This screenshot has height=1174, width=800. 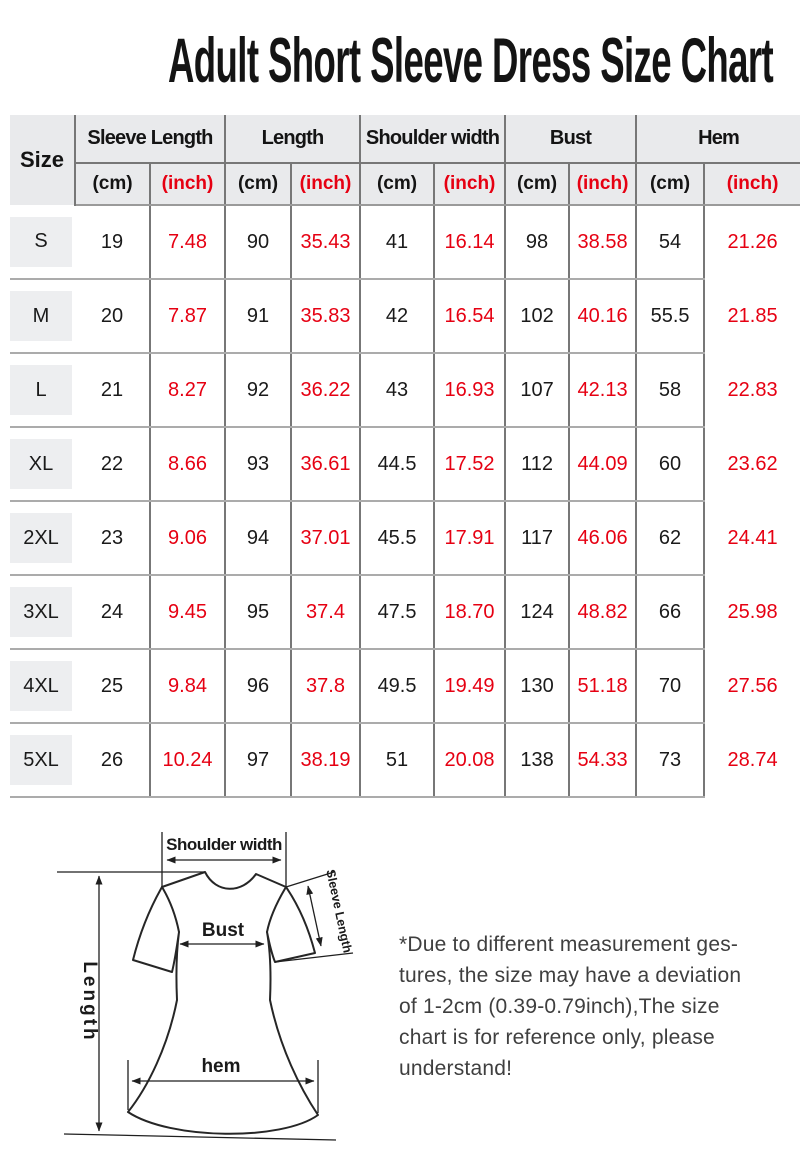 I want to click on bust-label: Bust, so click(x=223, y=930).